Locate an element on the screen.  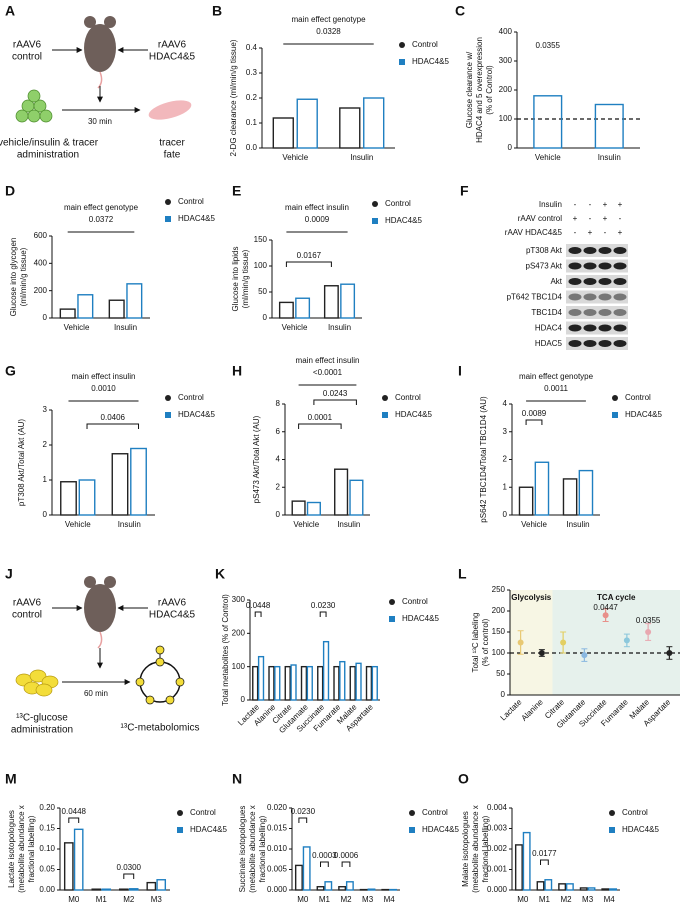
x-tick-label: Alanine is located at coordinates (533, 710).